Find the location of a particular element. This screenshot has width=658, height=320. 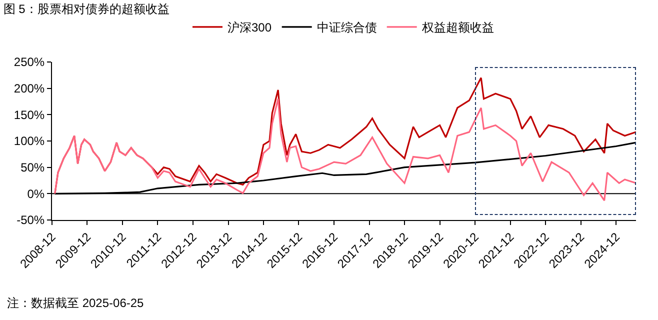

legend-label: 中证综合债 is located at coordinates (346, 27).